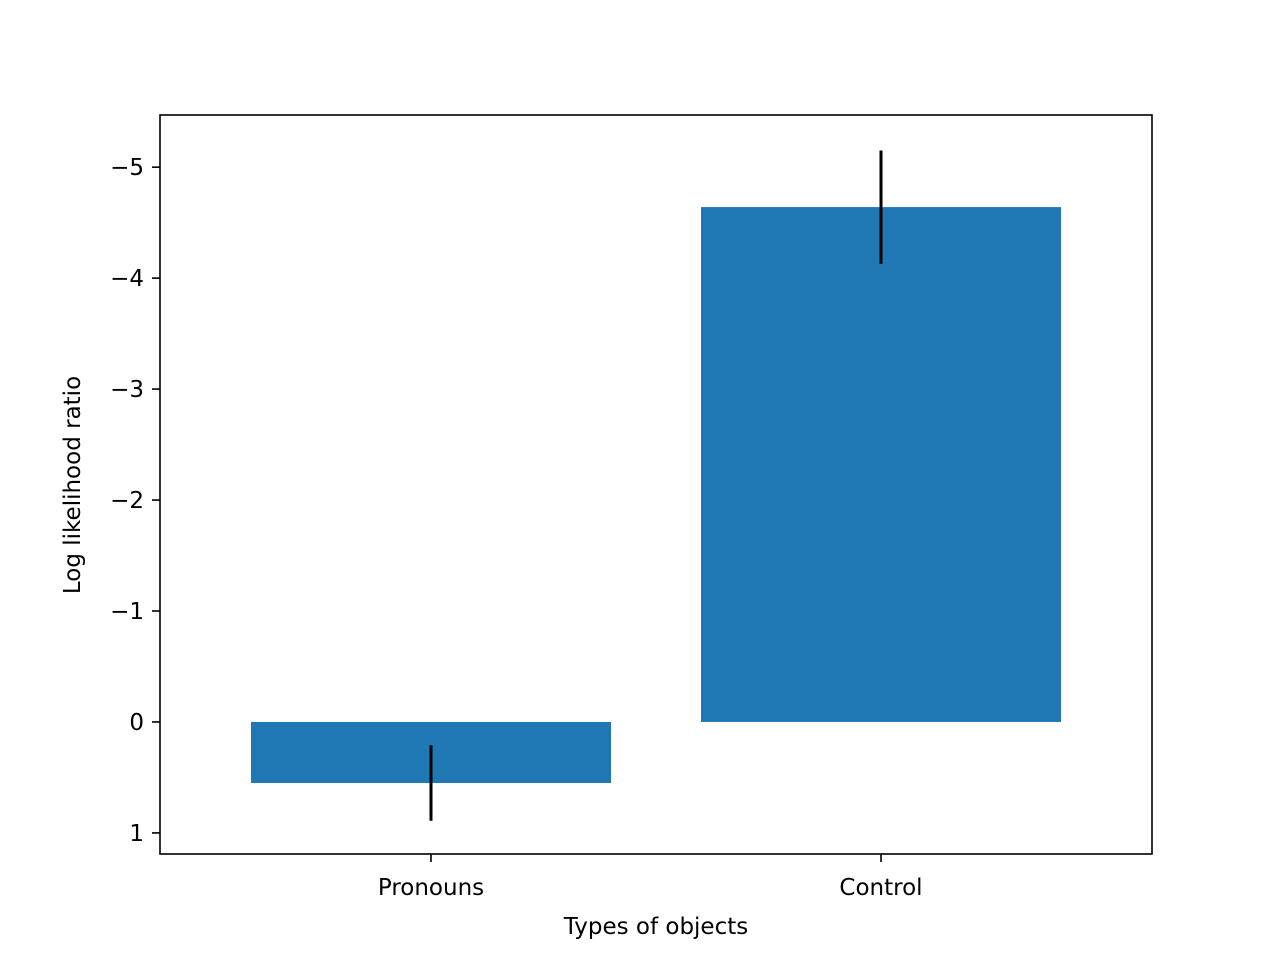 This screenshot has width=1280, height=960. I want to click on y-axis-ticks: 1 0 −1 −2 −3 −4 −5, so click(135, 501).